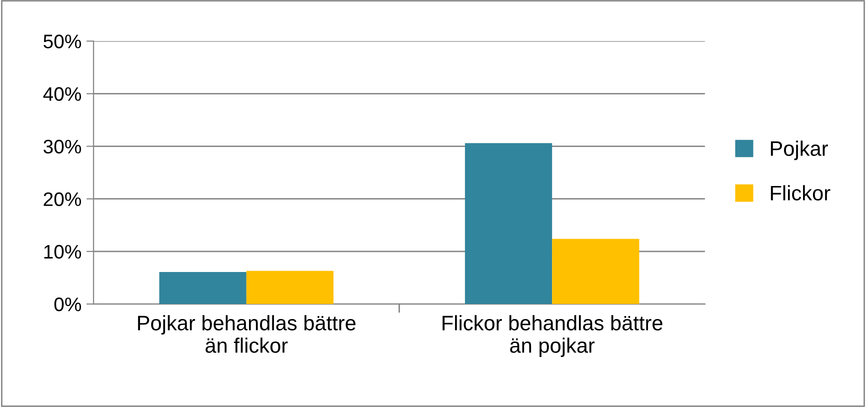 The width and height of the screenshot is (866, 407). Describe the element at coordinates (63, 199) in the screenshot. I see `y-tick-label: 20%` at that location.